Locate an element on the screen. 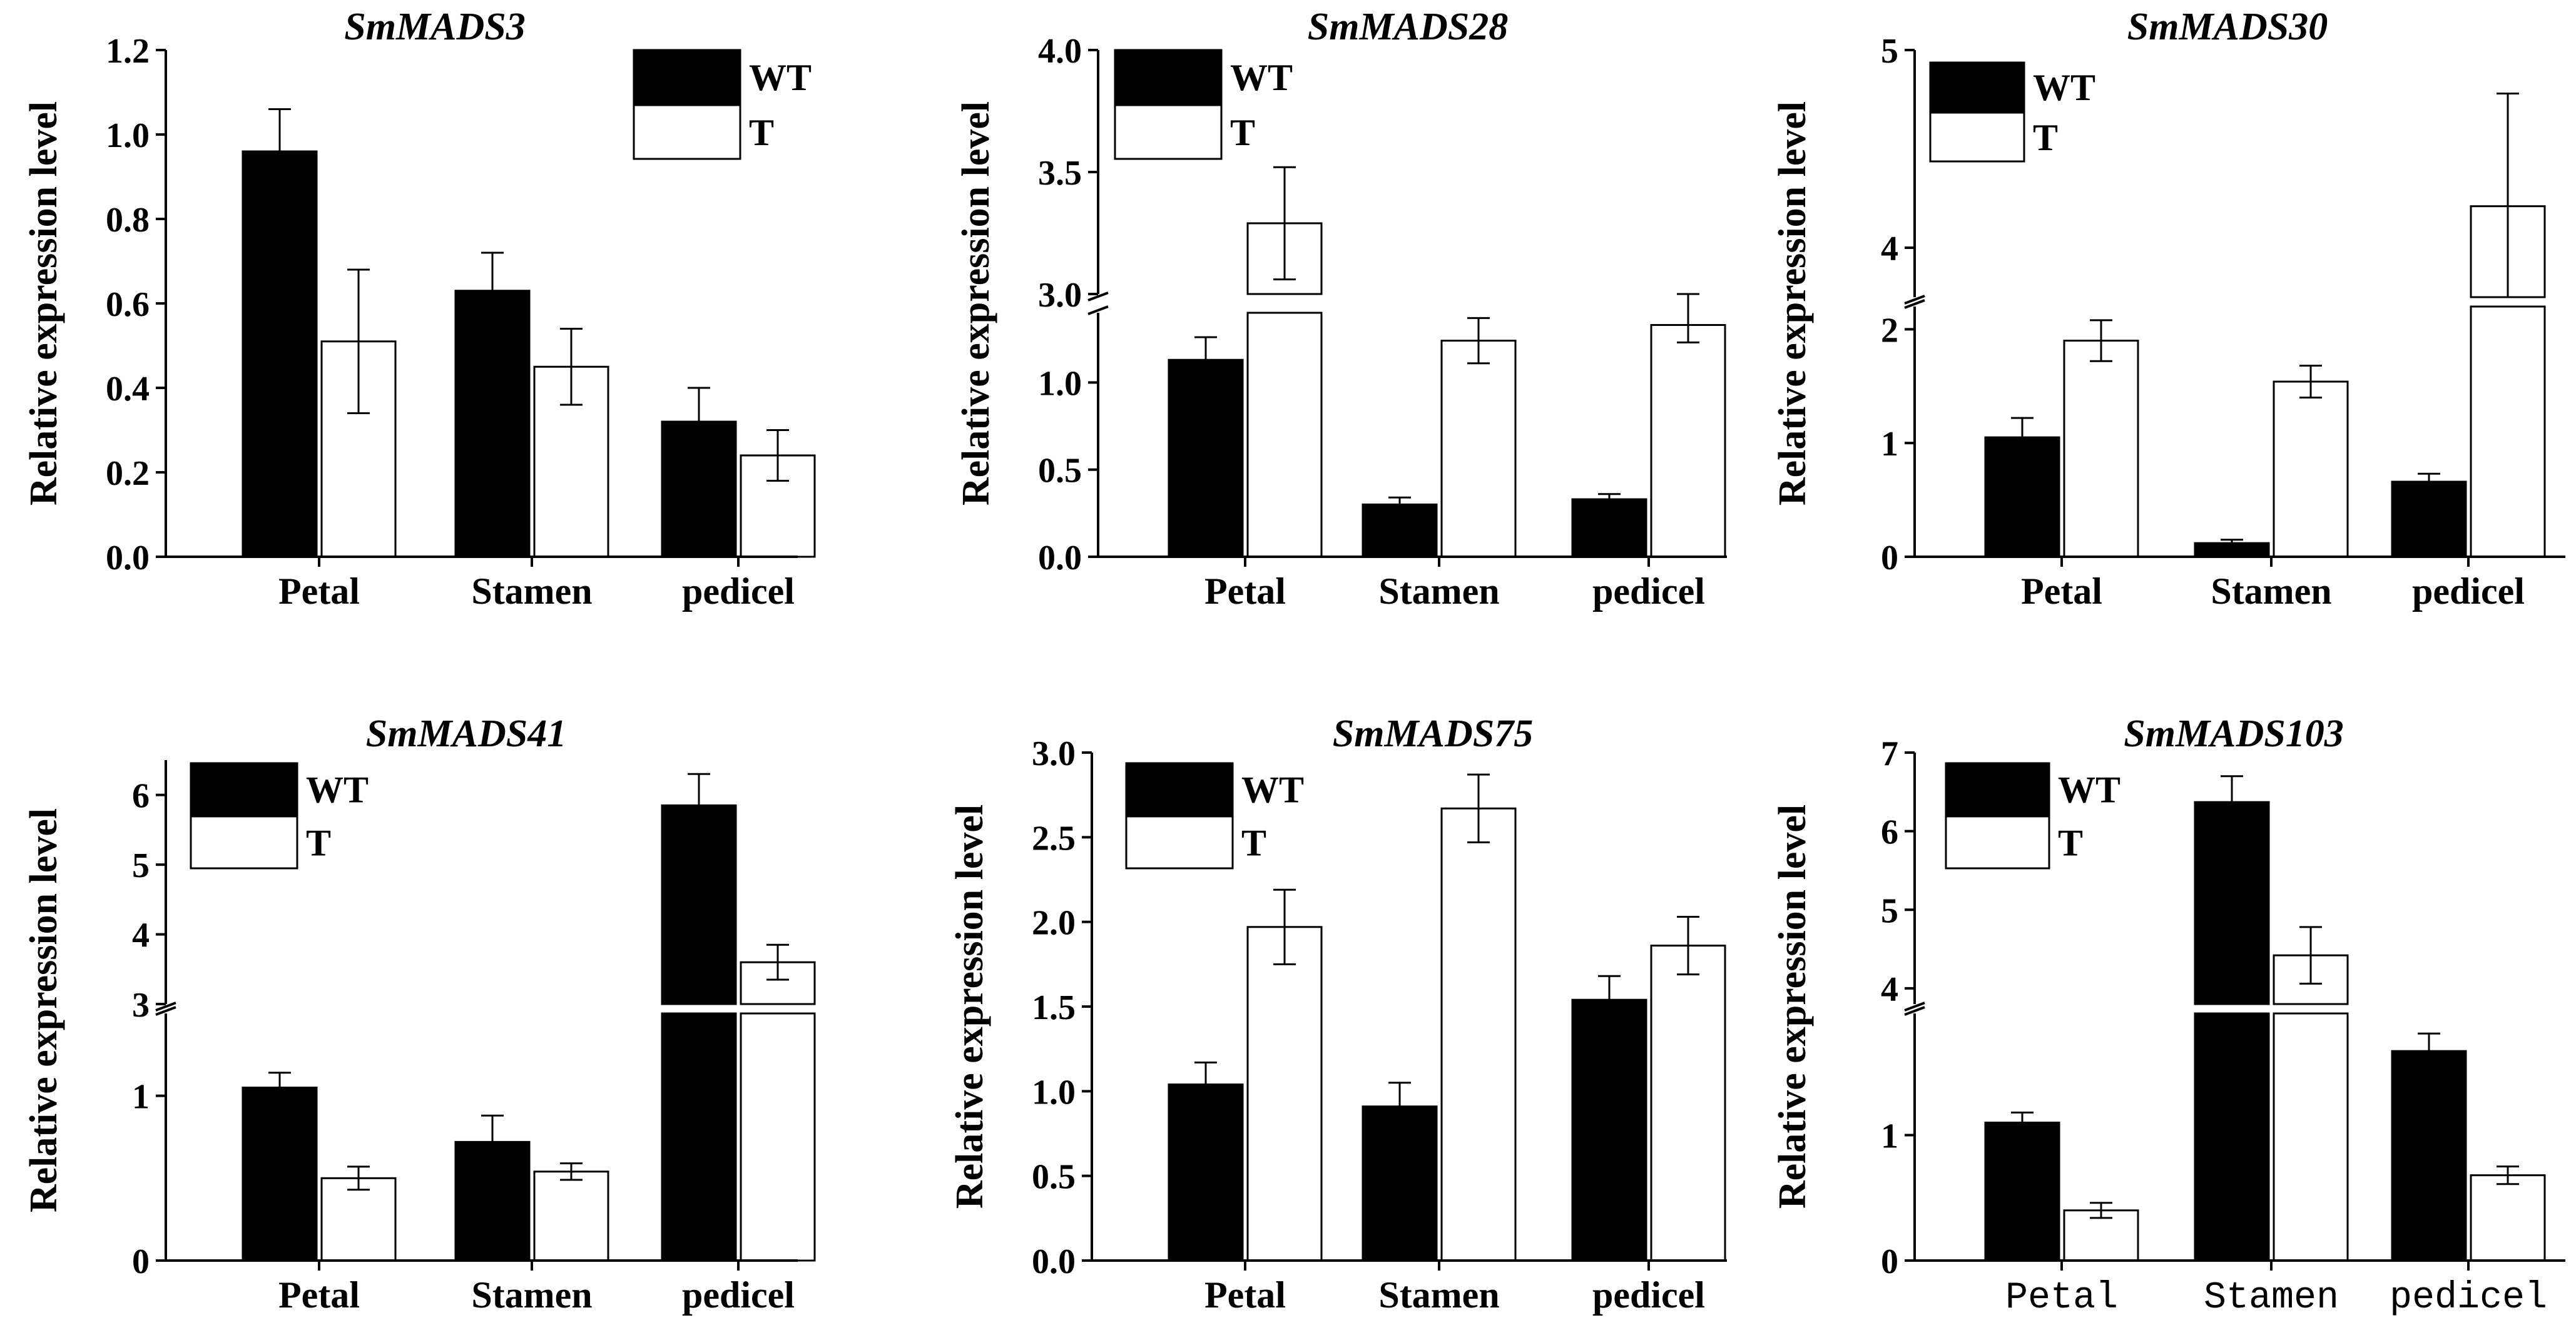 The image size is (2576, 1340). bar-wt-pedicel-upper is located at coordinates (699, 904).